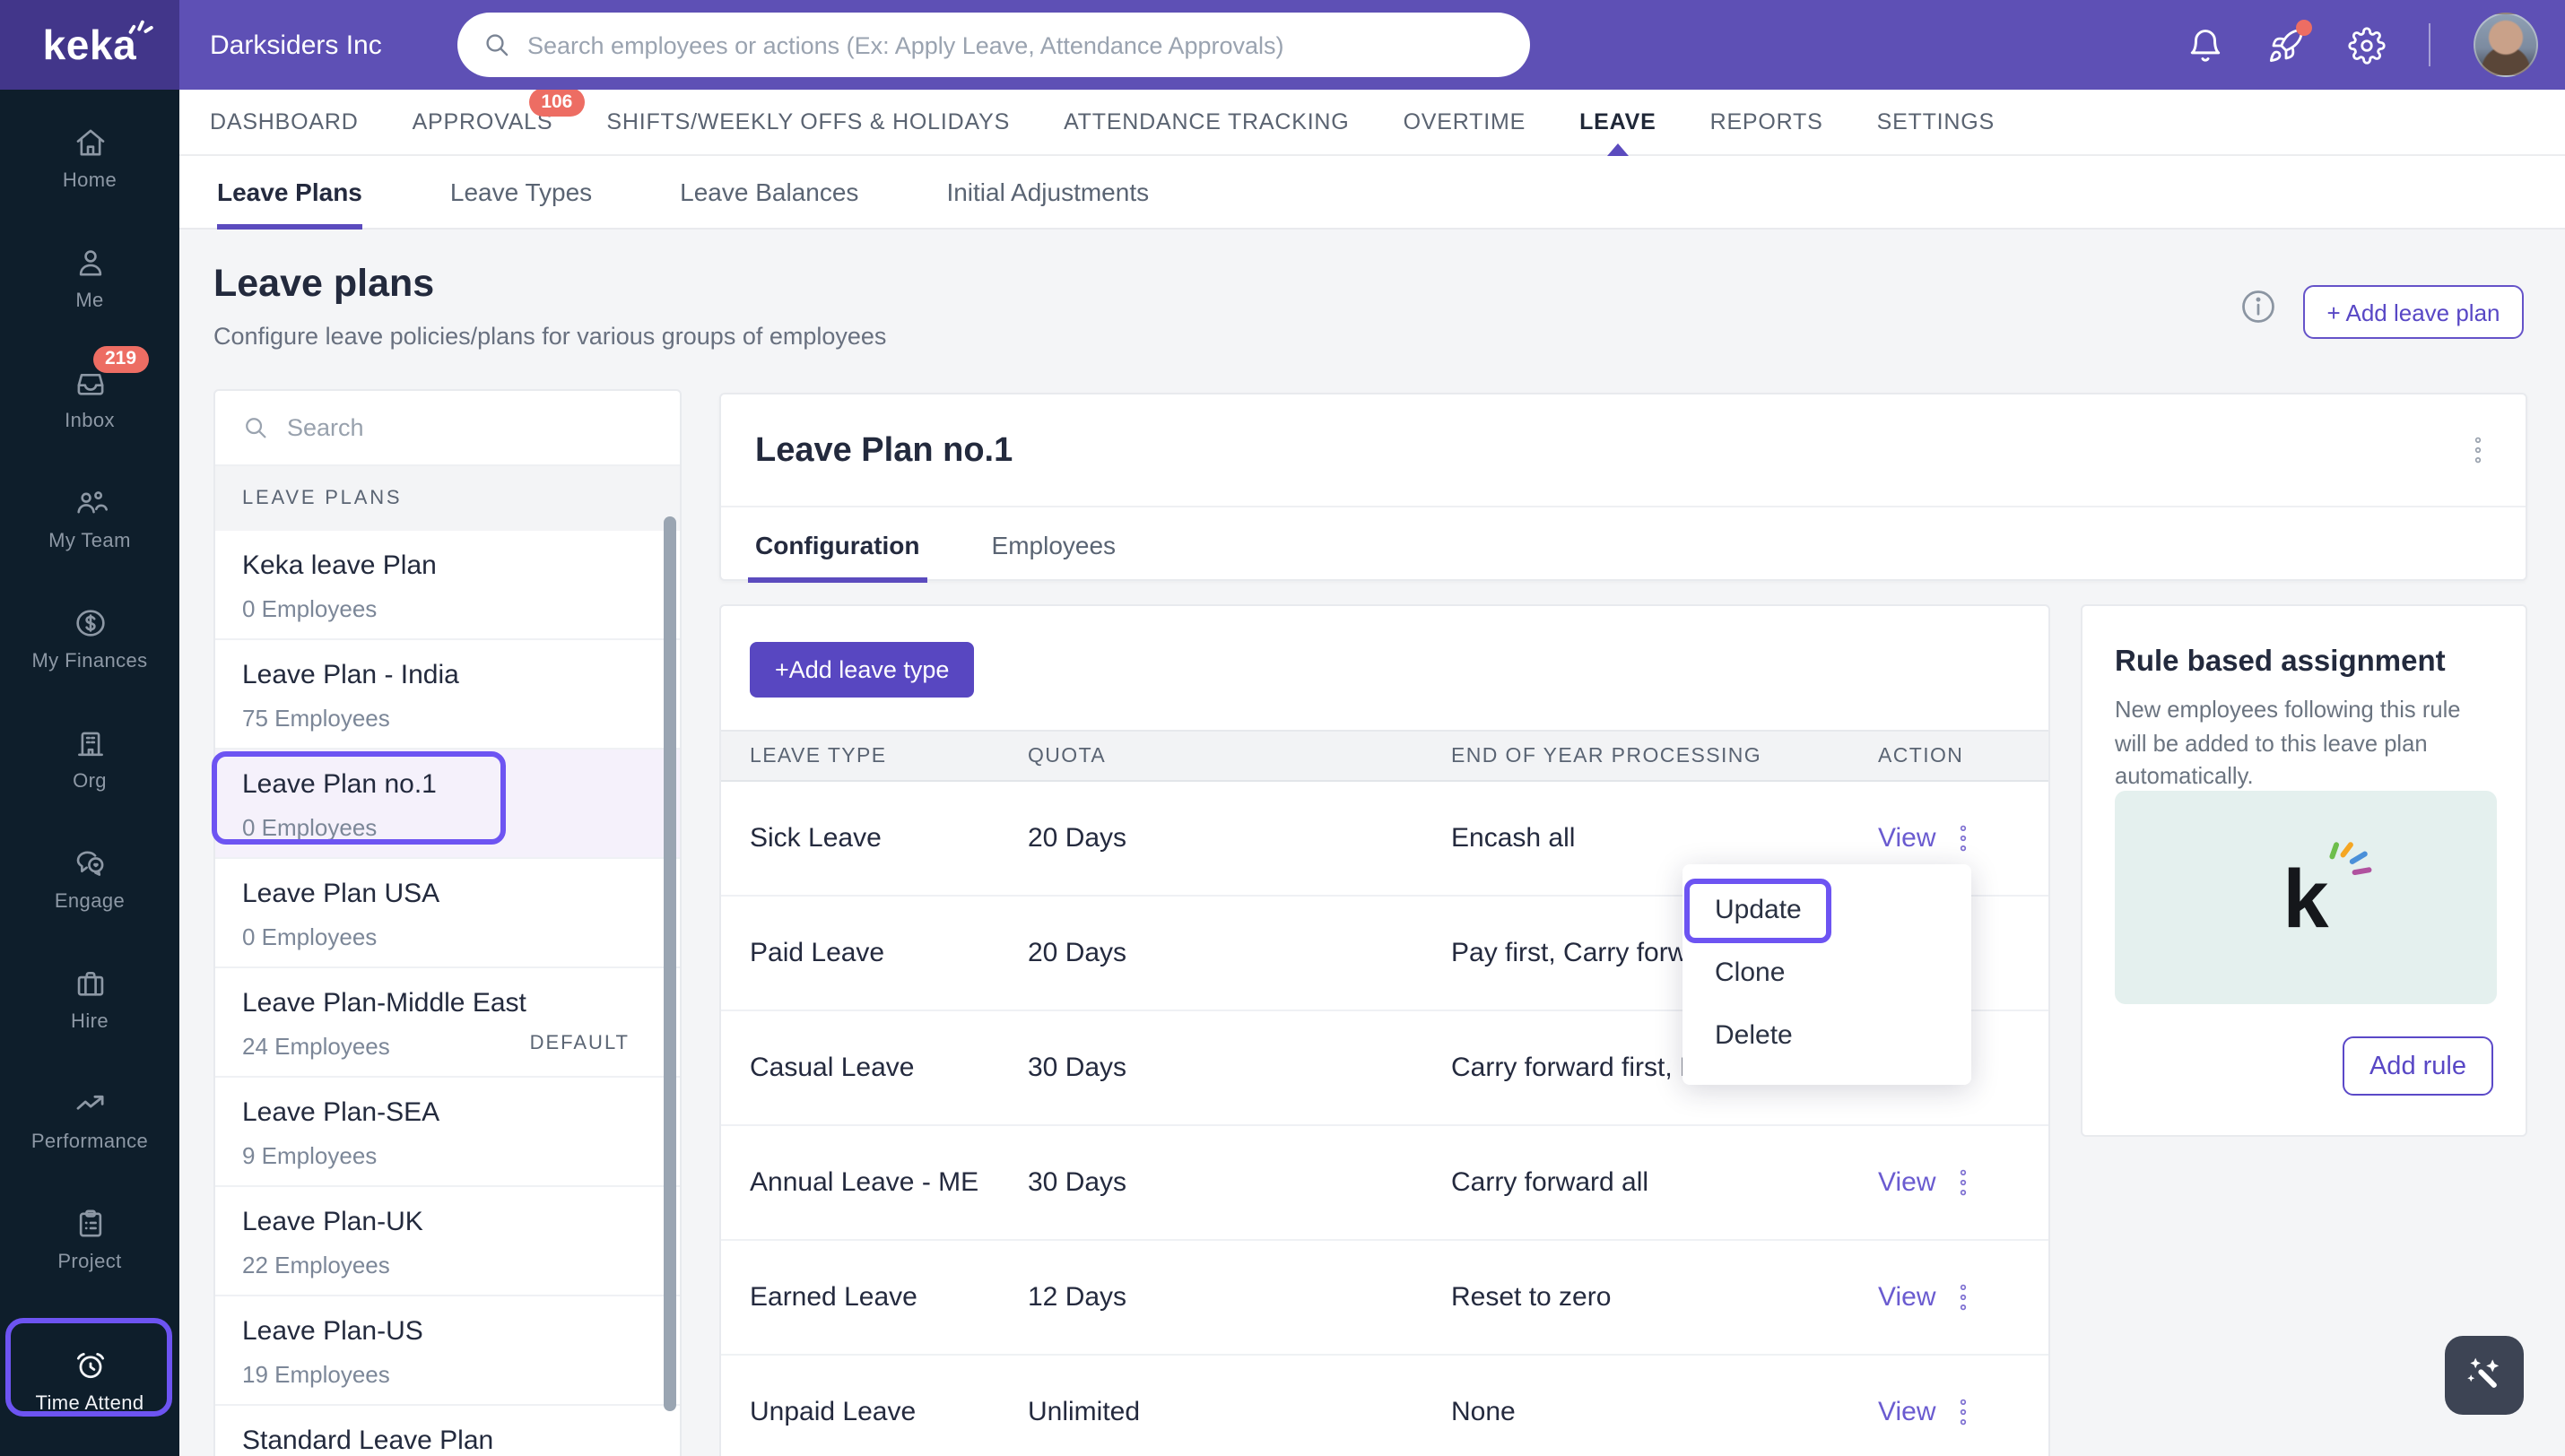  I want to click on global-search, so click(994, 45).